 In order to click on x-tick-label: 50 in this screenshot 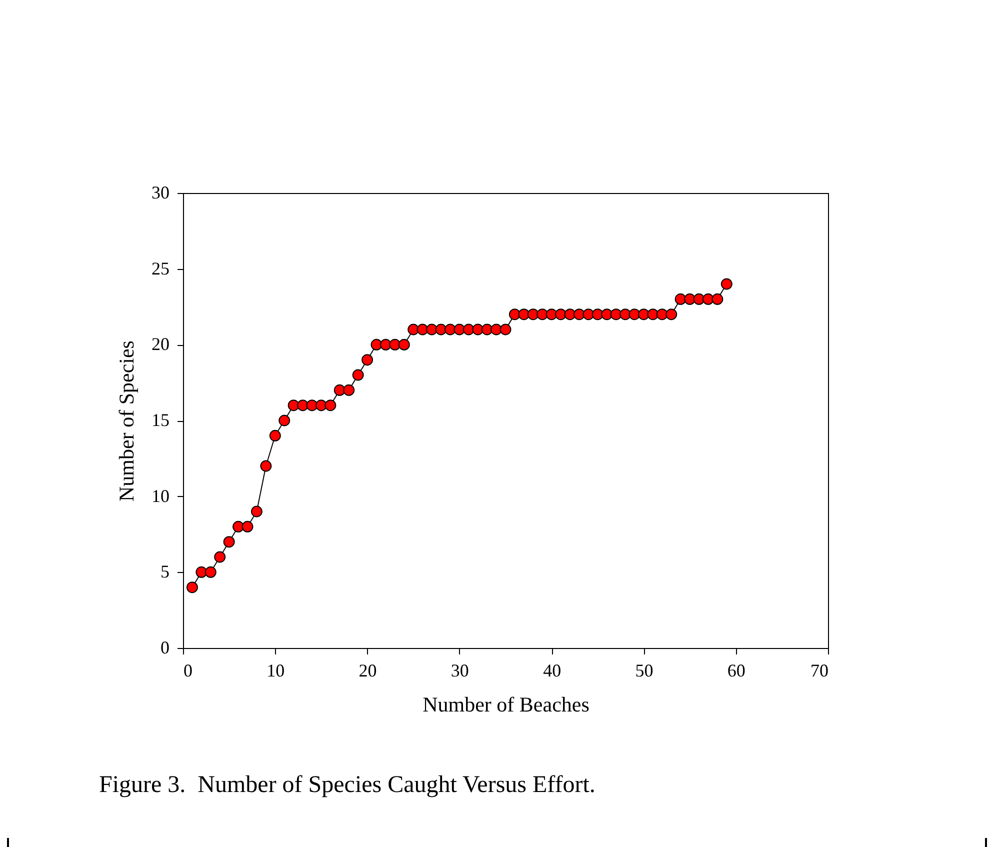, I will do `click(644, 670)`.